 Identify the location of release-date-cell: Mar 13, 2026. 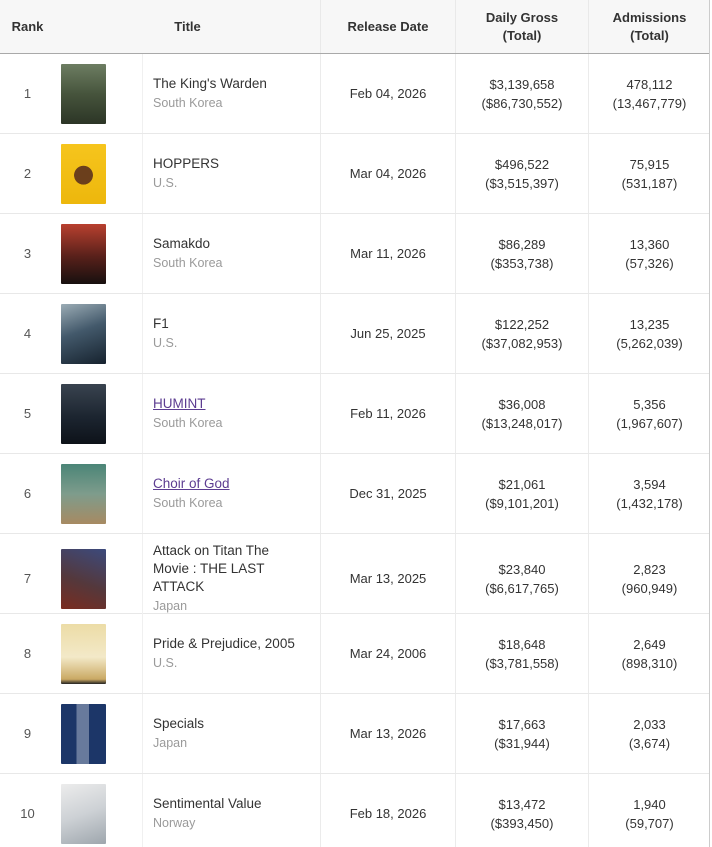
(387, 733).